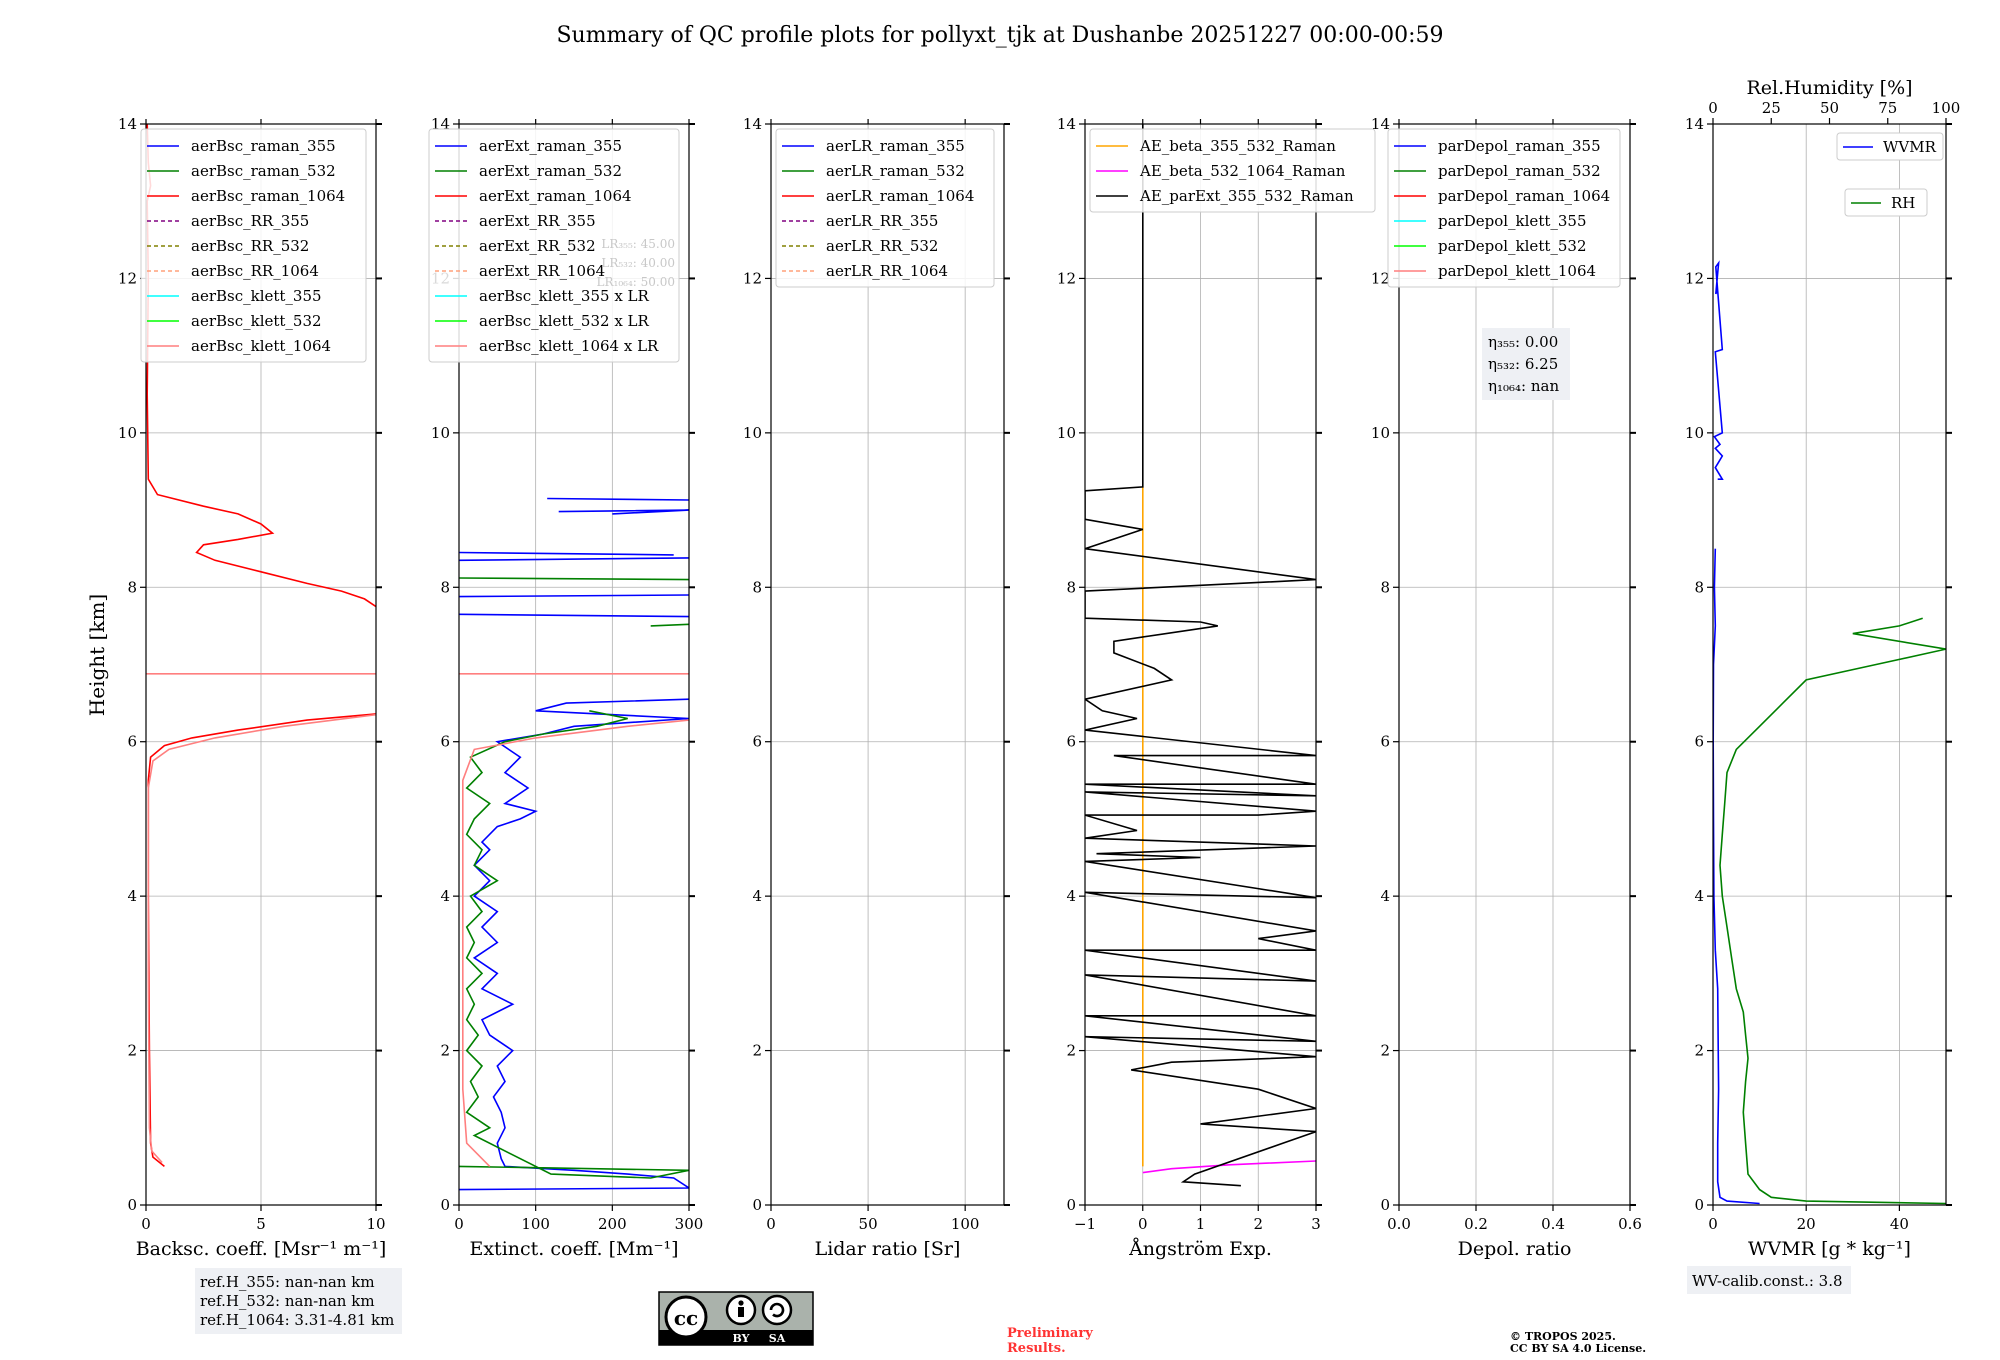 This screenshot has width=2000, height=1360. What do you see at coordinates (1515, 1249) in the screenshot?
I see `depol-xlabel: Depol. ratio` at bounding box center [1515, 1249].